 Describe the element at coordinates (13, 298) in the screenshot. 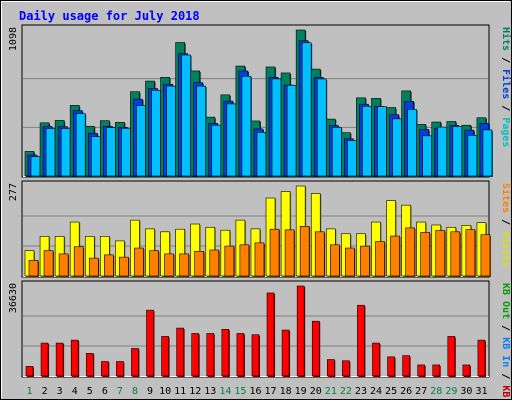

I see `panel-max-label: 36630` at that location.